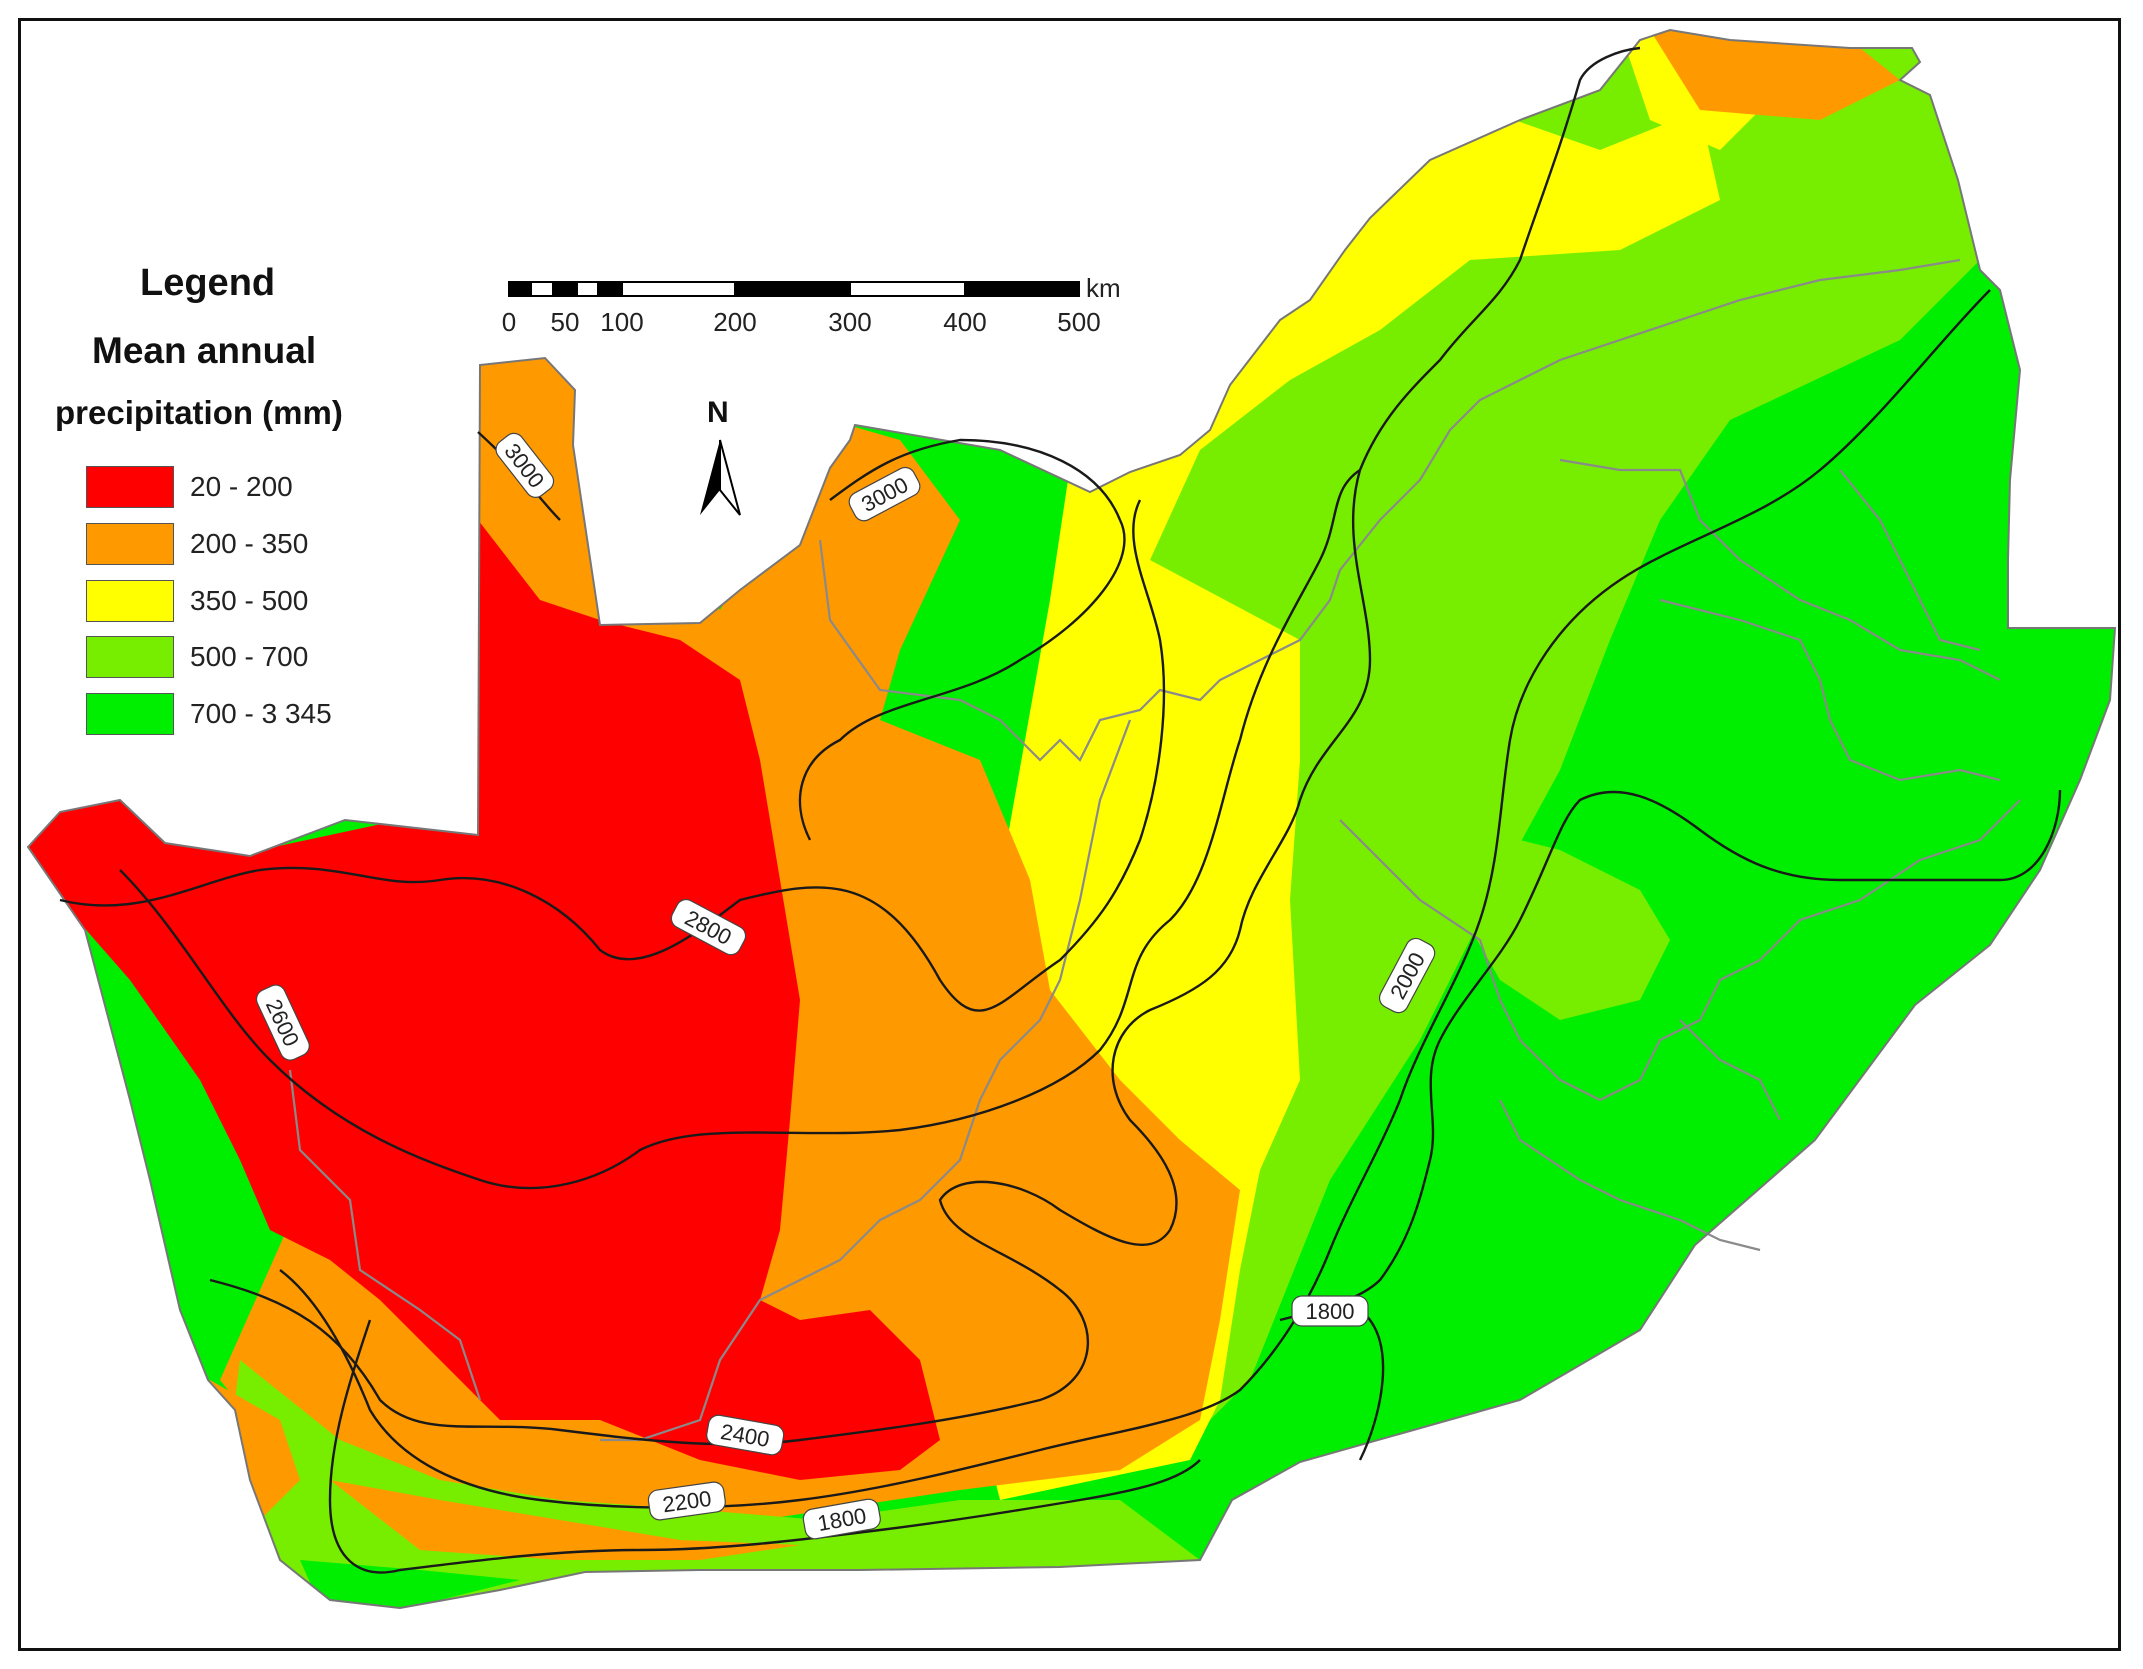 The width and height of the screenshot is (2143, 1669). What do you see at coordinates (249, 600) in the screenshot?
I see `legend-label: 350 - 500` at bounding box center [249, 600].